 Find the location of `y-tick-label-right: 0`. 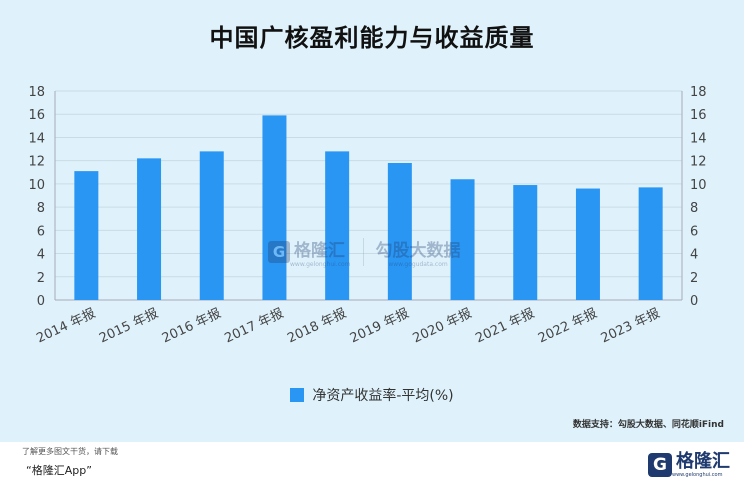

y-tick-label-right: 0 is located at coordinates (694, 301).